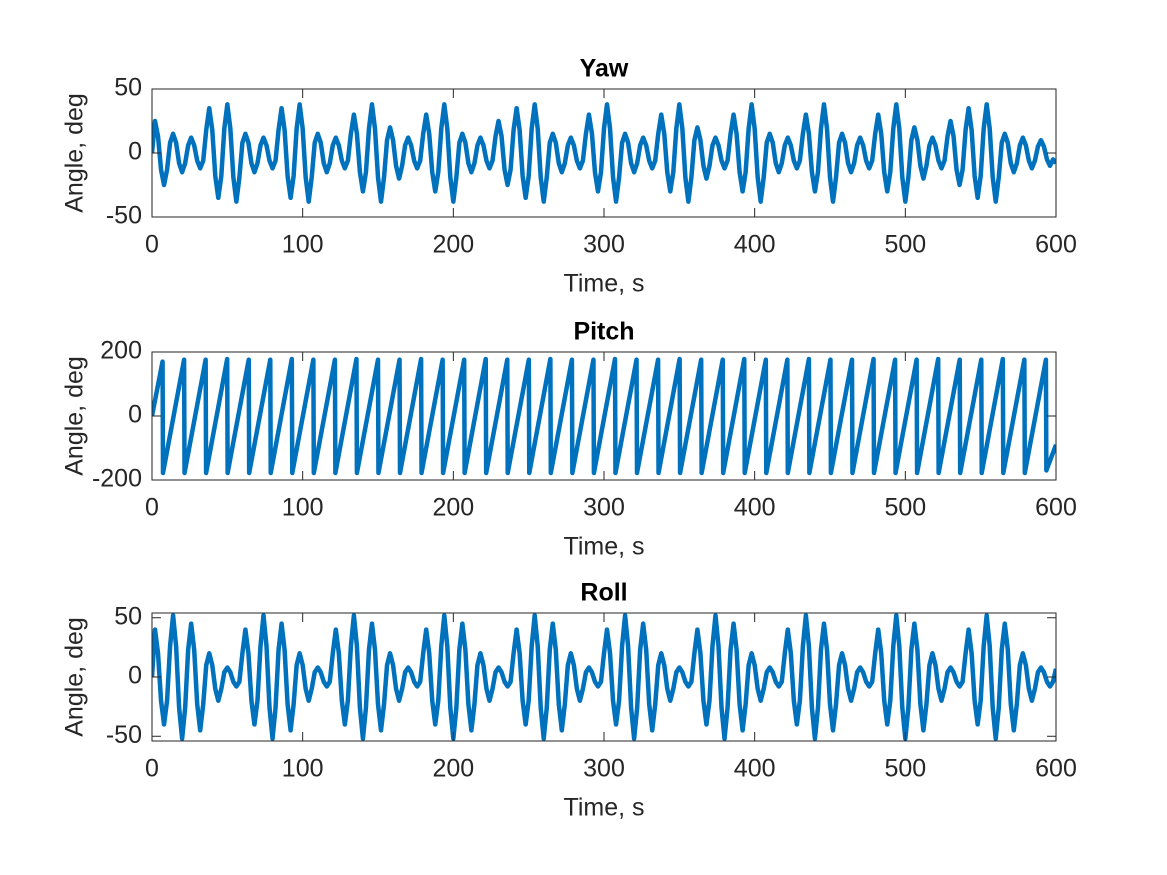 Image resolution: width=1167 pixels, height=875 pixels. I want to click on subplot-title: Pitch, so click(603, 332).